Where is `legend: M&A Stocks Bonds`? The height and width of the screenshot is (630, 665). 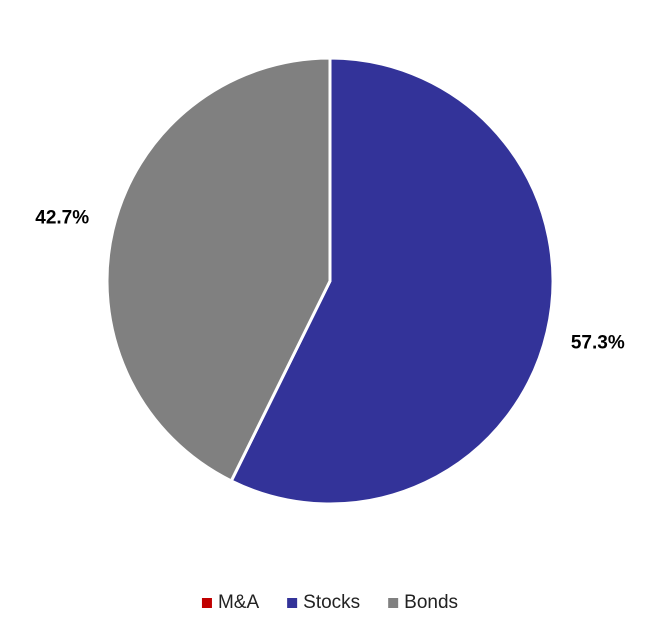
legend: M&A Stocks Bonds is located at coordinates (329, 602).